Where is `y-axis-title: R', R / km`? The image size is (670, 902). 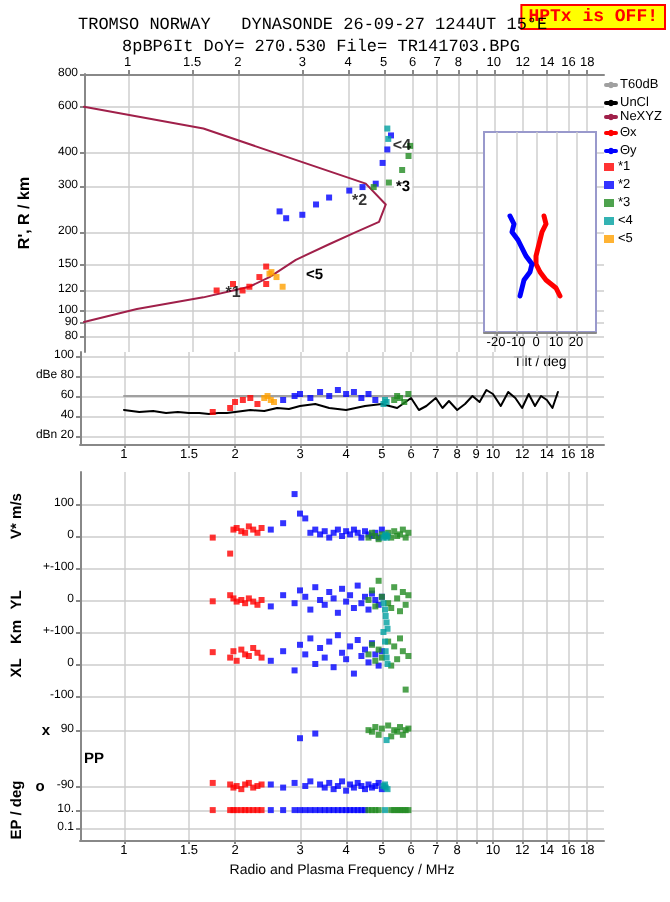 y-axis-title: R', R / km is located at coordinates (24, 213).